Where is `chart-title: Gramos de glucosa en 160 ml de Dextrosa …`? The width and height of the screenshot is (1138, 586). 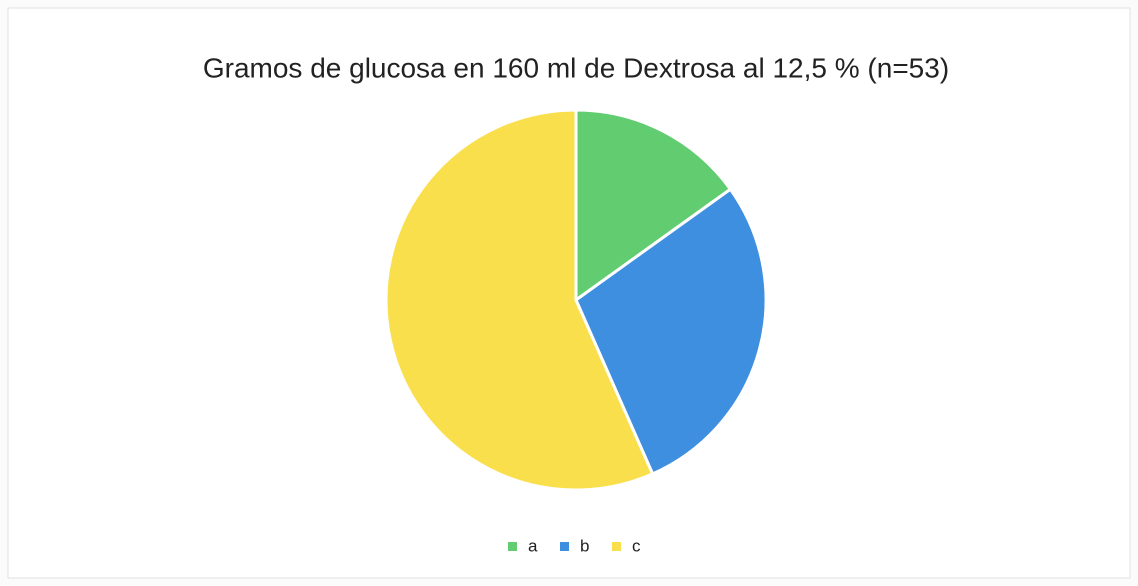
chart-title: Gramos de glucosa en 160 ml de Dextrosa … is located at coordinates (576, 67).